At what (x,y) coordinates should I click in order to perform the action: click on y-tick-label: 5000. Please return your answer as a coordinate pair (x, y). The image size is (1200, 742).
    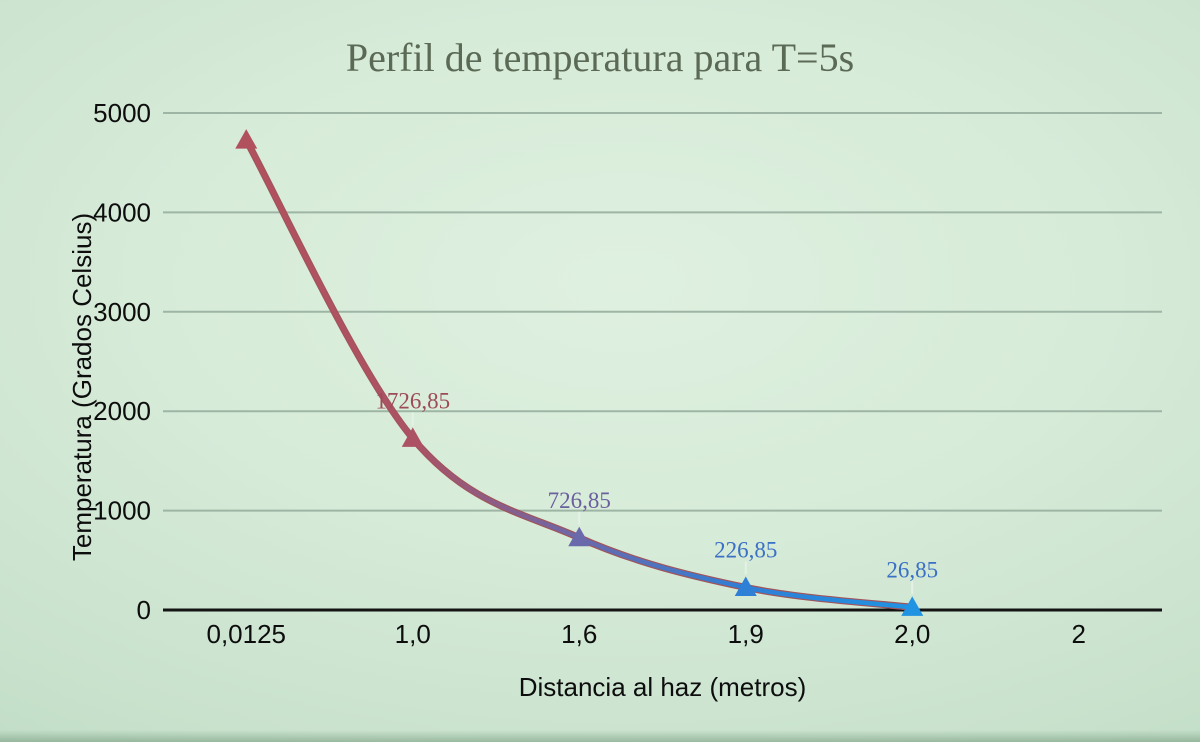
    Looking at the image, I should click on (122, 113).